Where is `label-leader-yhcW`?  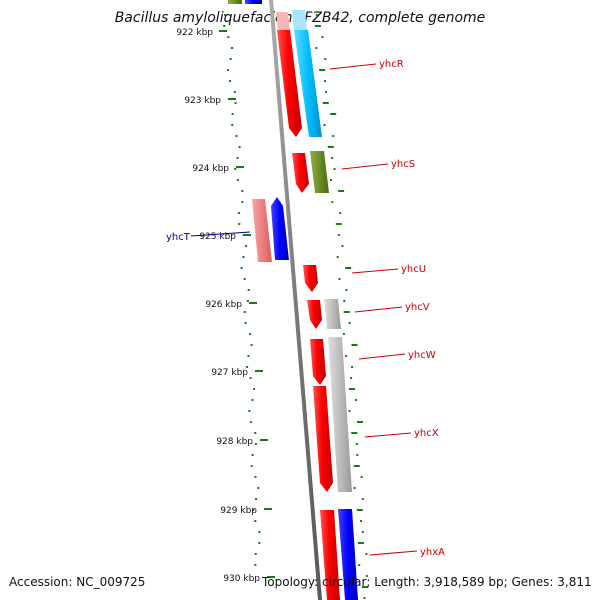 label-leader-yhcW is located at coordinates (382, 356).